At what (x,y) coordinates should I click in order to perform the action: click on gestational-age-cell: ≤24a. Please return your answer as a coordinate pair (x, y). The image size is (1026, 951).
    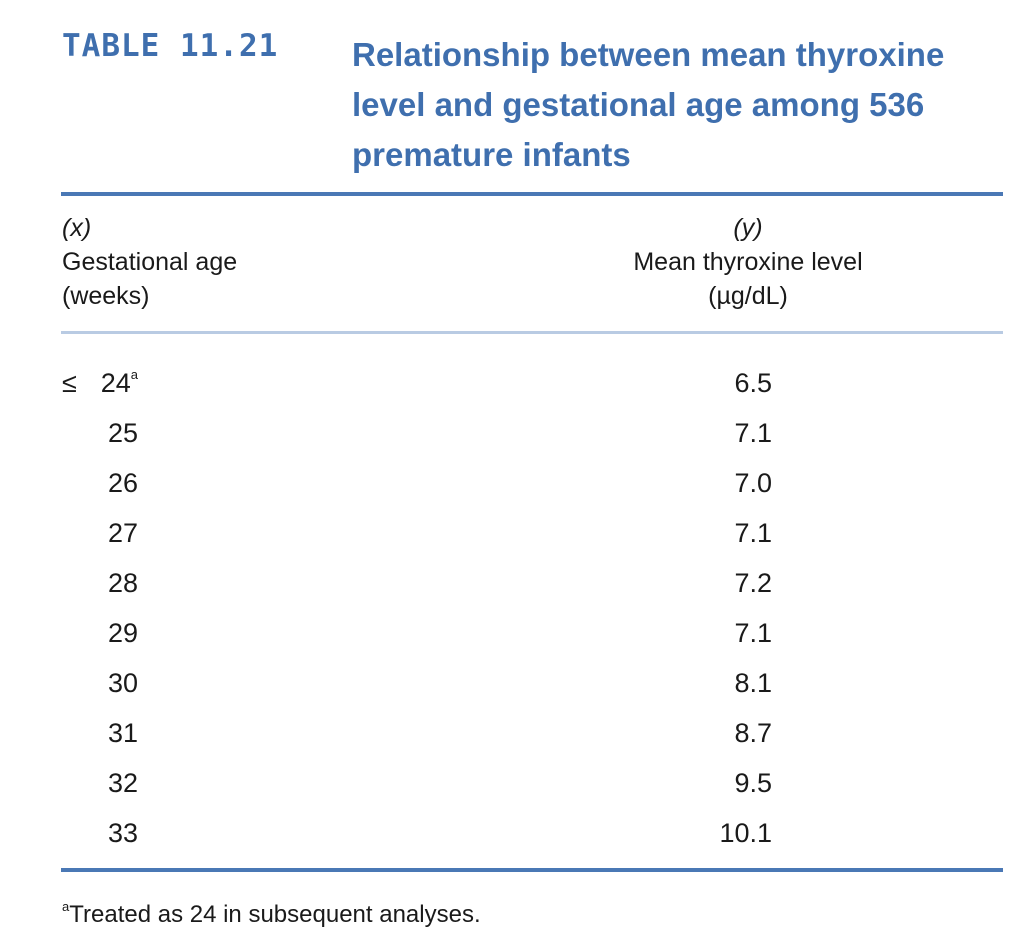
    Looking at the image, I should click on (100, 383).